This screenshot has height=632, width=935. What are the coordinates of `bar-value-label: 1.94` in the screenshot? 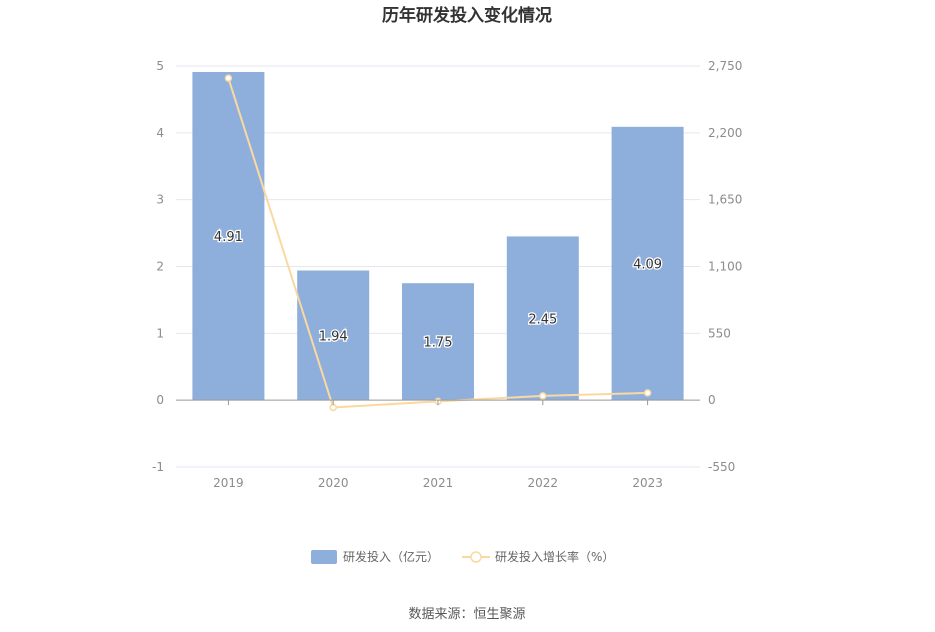 It's located at (333, 336).